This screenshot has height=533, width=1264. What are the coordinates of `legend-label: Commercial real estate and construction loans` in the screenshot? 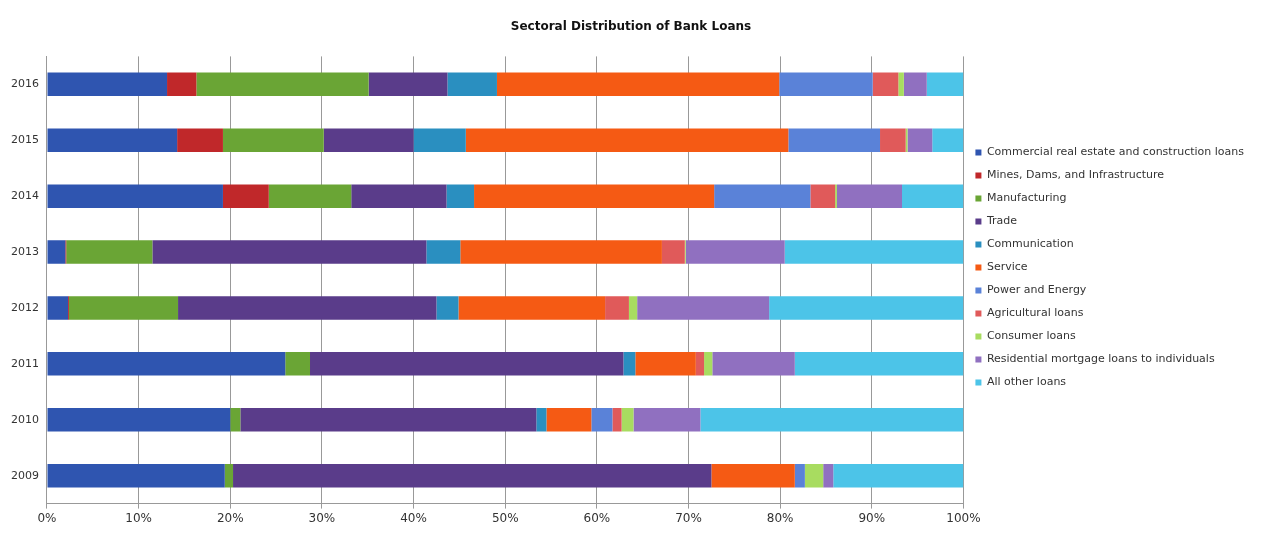 It's located at (1115, 152).